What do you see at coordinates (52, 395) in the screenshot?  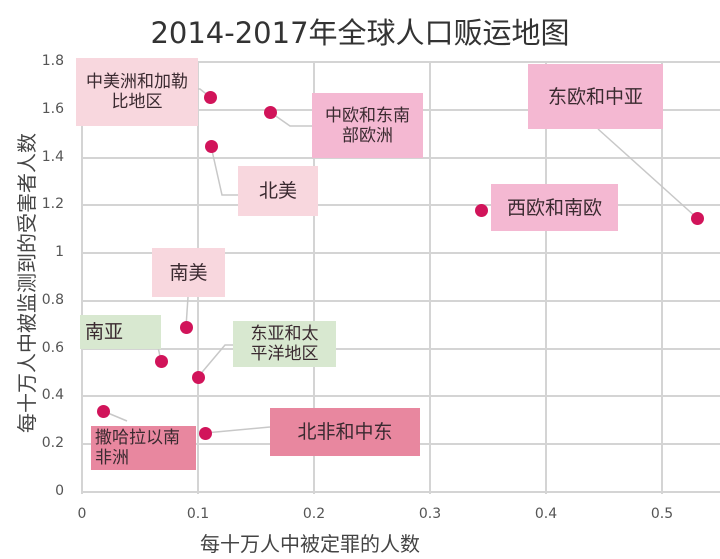 I see `ytick: 0.4` at bounding box center [52, 395].